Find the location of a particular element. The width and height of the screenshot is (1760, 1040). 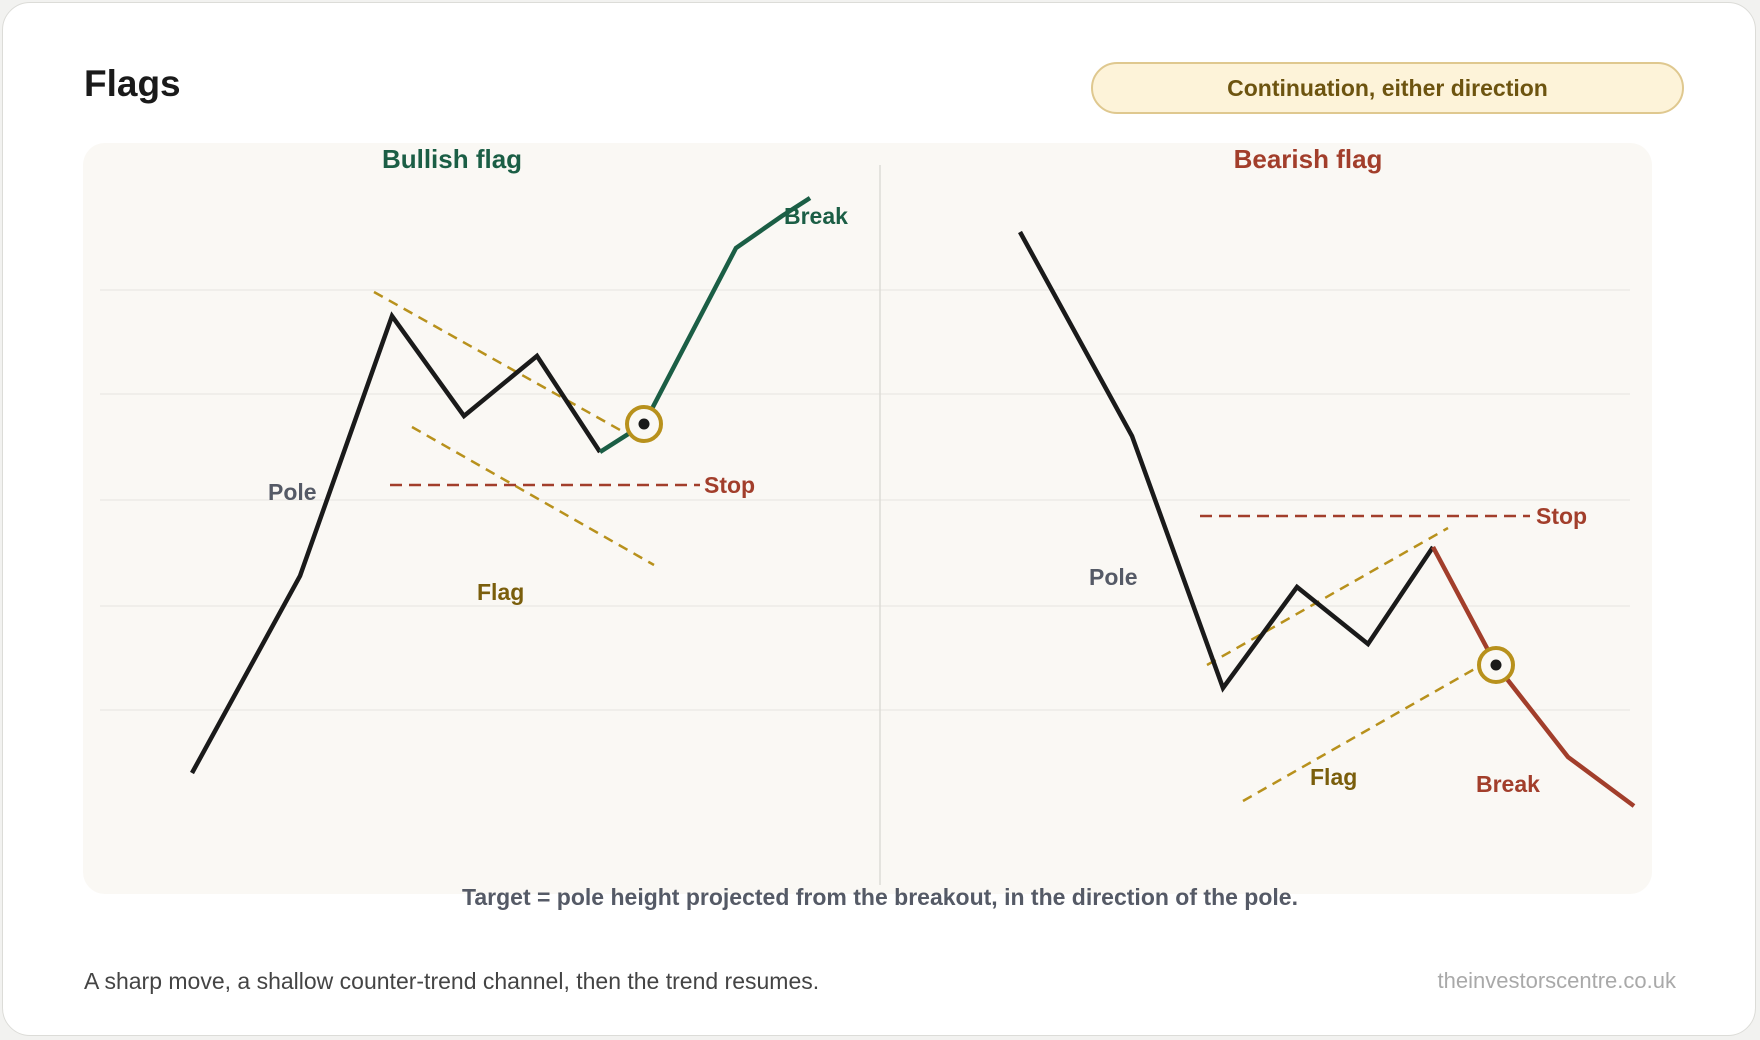

page-title: Flags is located at coordinates (132, 83).